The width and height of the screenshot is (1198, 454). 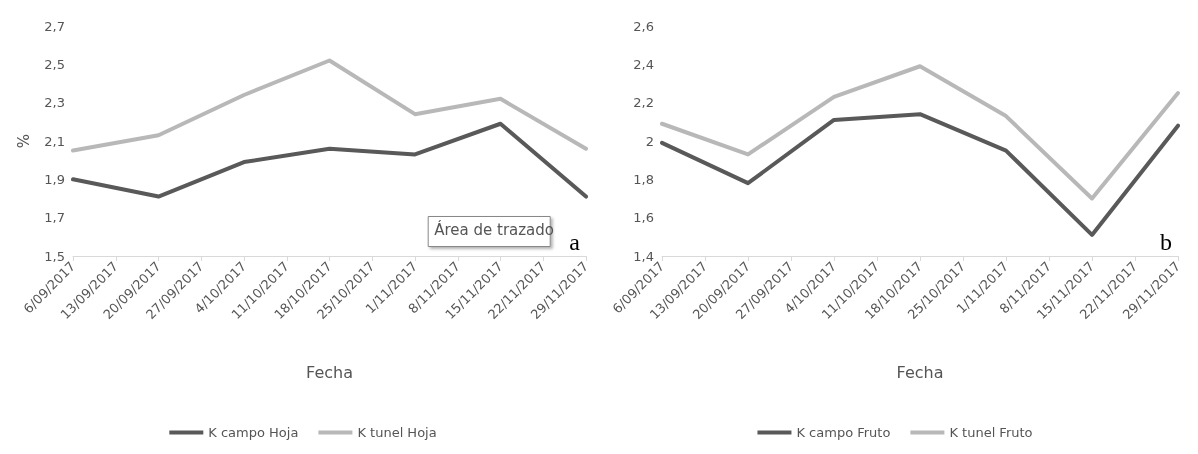 I want to click on y-tick-label: 1,9, so click(x=54, y=179).